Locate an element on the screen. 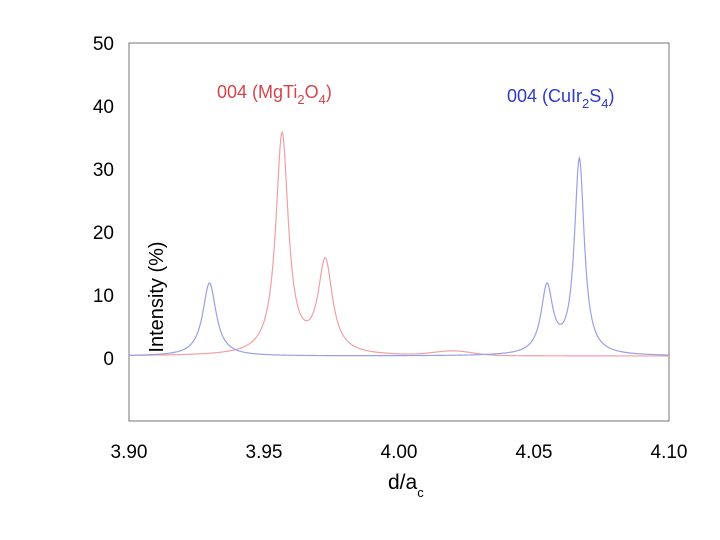 Image resolution: width=720 pixels, height=540 pixels. x-tick-label: 4.10 is located at coordinates (669, 452).